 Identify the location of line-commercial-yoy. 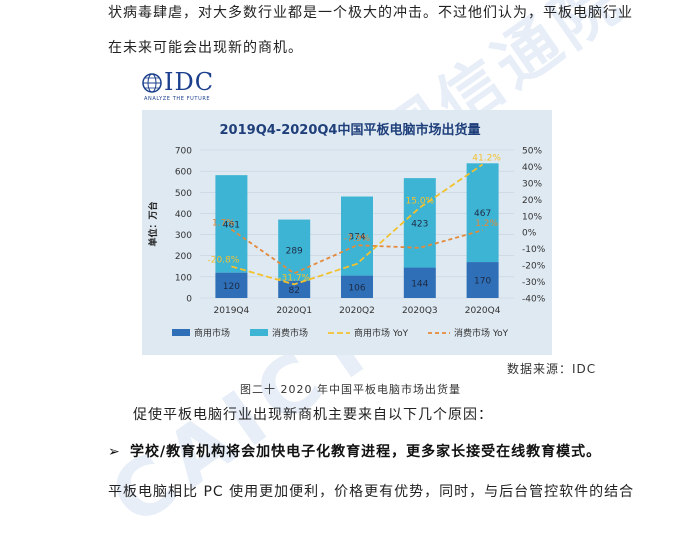
(357, 224).